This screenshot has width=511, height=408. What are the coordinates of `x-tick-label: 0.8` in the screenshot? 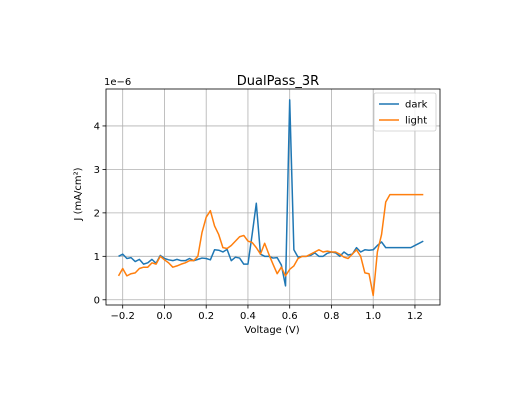 It's located at (331, 316).